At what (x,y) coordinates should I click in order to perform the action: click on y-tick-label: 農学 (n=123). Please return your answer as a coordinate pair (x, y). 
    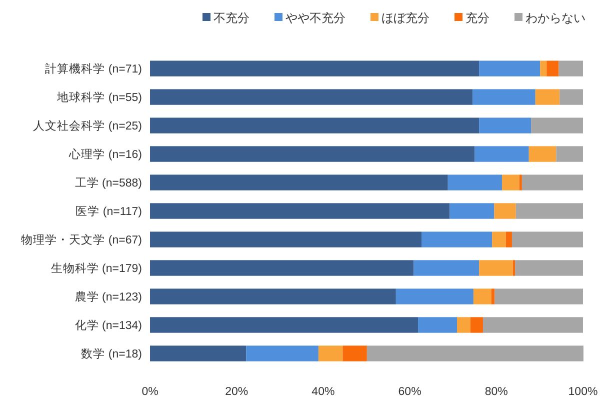
    Looking at the image, I should click on (108, 297).